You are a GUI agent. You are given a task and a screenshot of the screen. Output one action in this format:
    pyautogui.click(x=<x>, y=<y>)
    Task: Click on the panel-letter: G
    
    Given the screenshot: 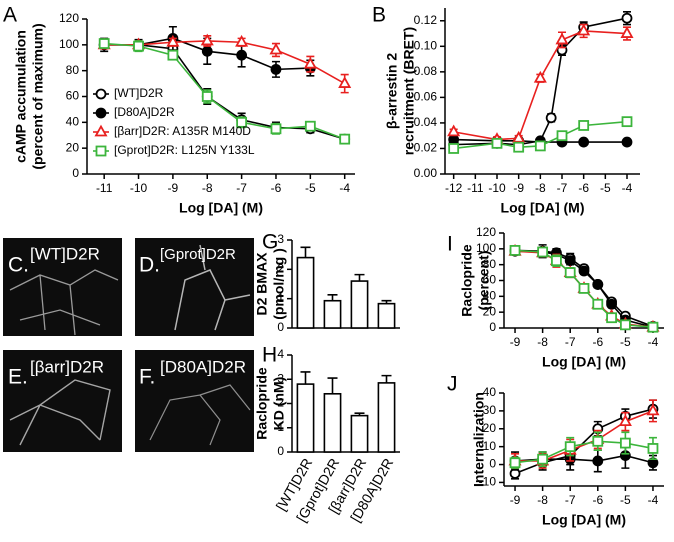 What is the action you would take?
    pyautogui.click(x=270, y=242)
    